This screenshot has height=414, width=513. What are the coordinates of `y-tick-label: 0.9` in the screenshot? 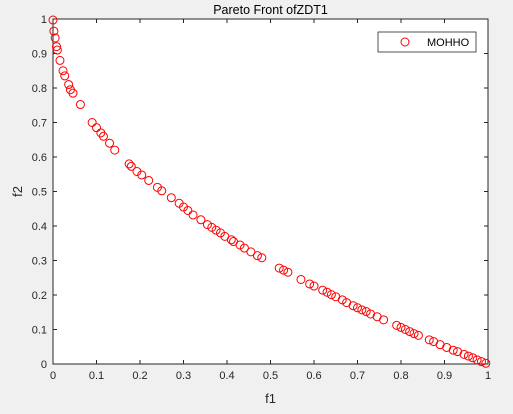 It's located at (39, 55).